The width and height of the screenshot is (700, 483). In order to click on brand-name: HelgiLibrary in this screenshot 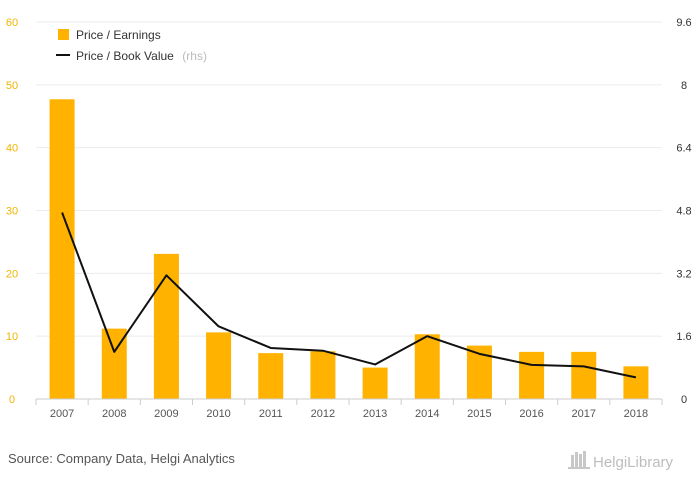, I will do `click(633, 462)`.